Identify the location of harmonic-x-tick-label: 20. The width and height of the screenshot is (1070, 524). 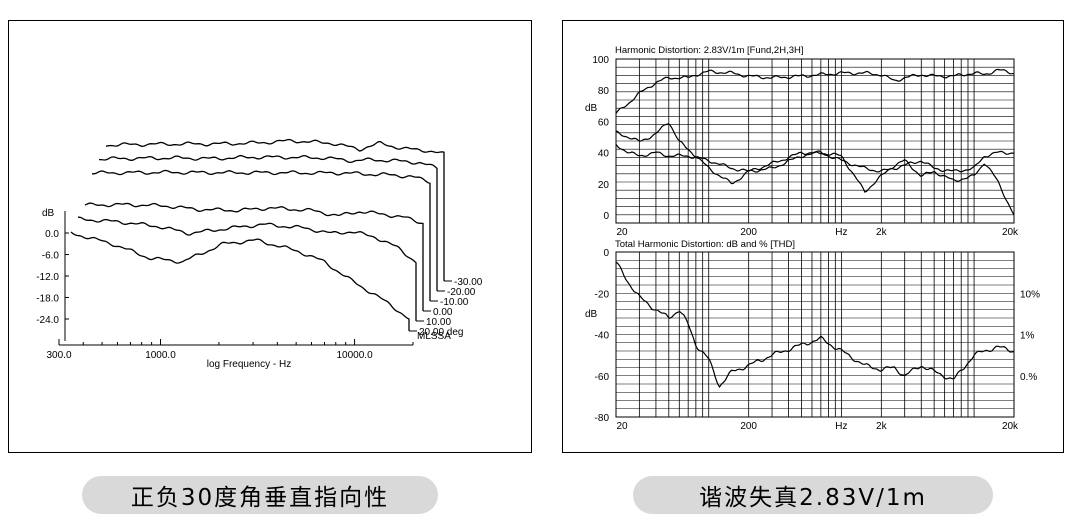
(622, 232).